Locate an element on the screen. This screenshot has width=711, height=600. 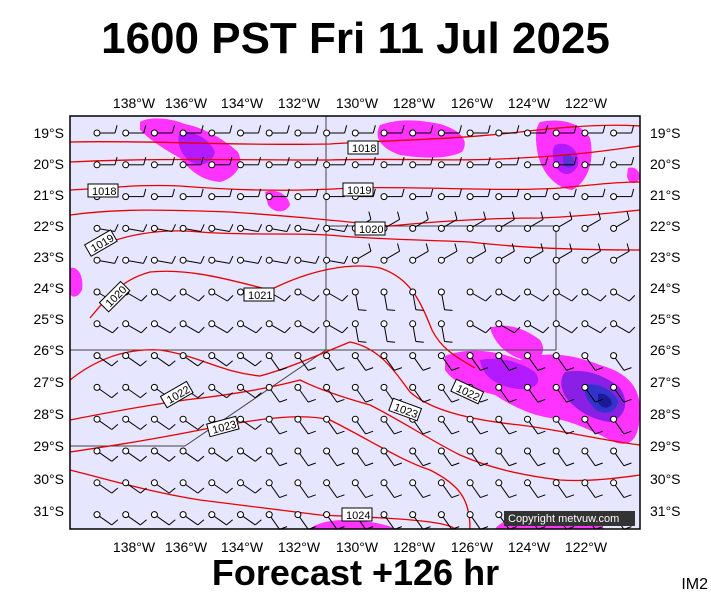
svg-text: 1024 is located at coordinates (358, 516).